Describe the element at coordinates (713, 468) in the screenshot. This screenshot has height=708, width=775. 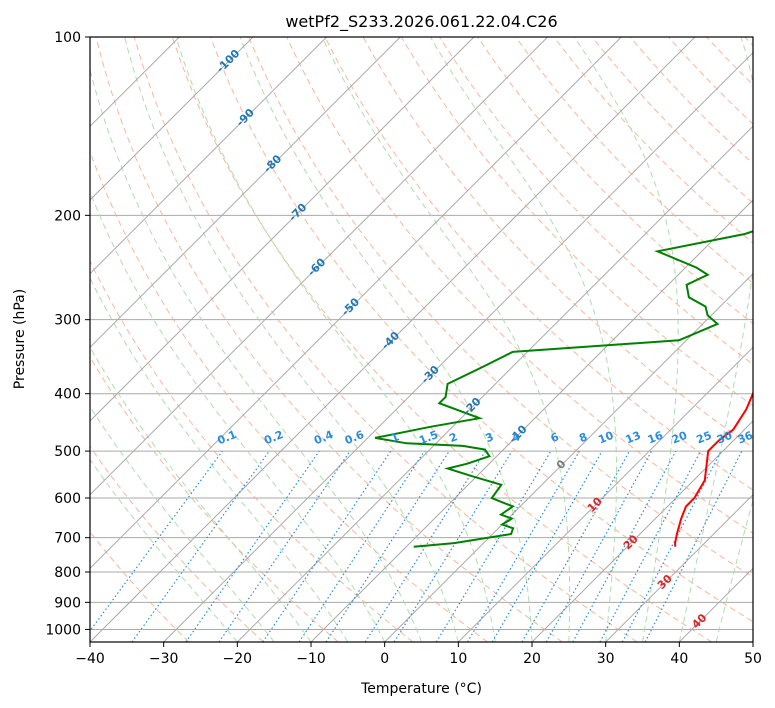
I see `temperature-trace` at that location.